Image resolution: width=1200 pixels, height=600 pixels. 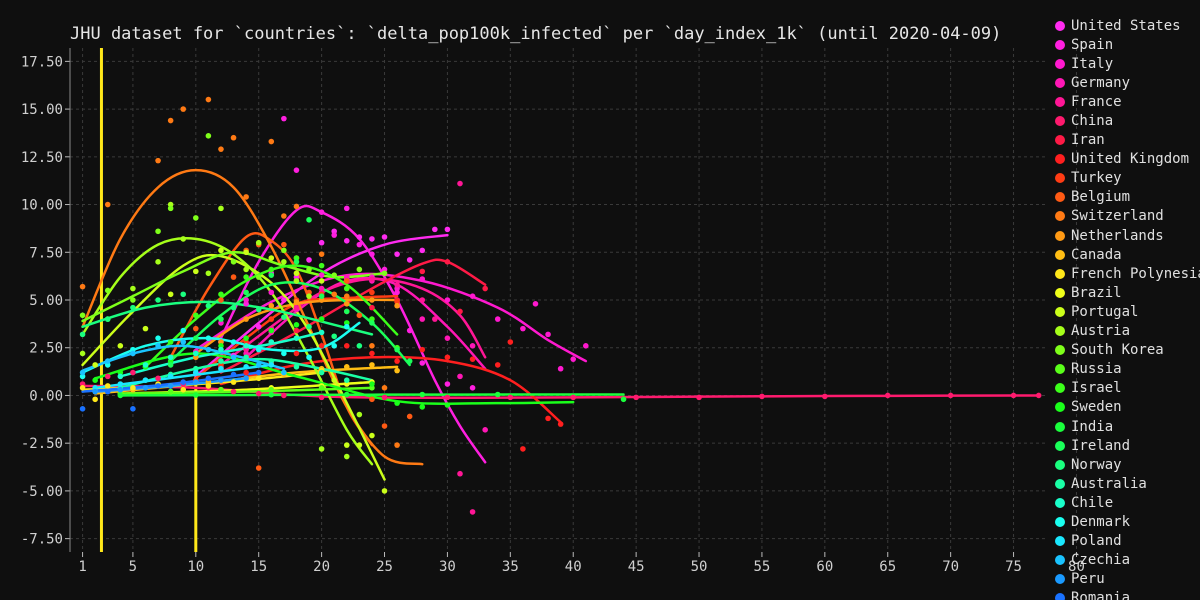 What do you see at coordinates (170, 357) in the screenshot?
I see `point-chile` at bounding box center [170, 357].